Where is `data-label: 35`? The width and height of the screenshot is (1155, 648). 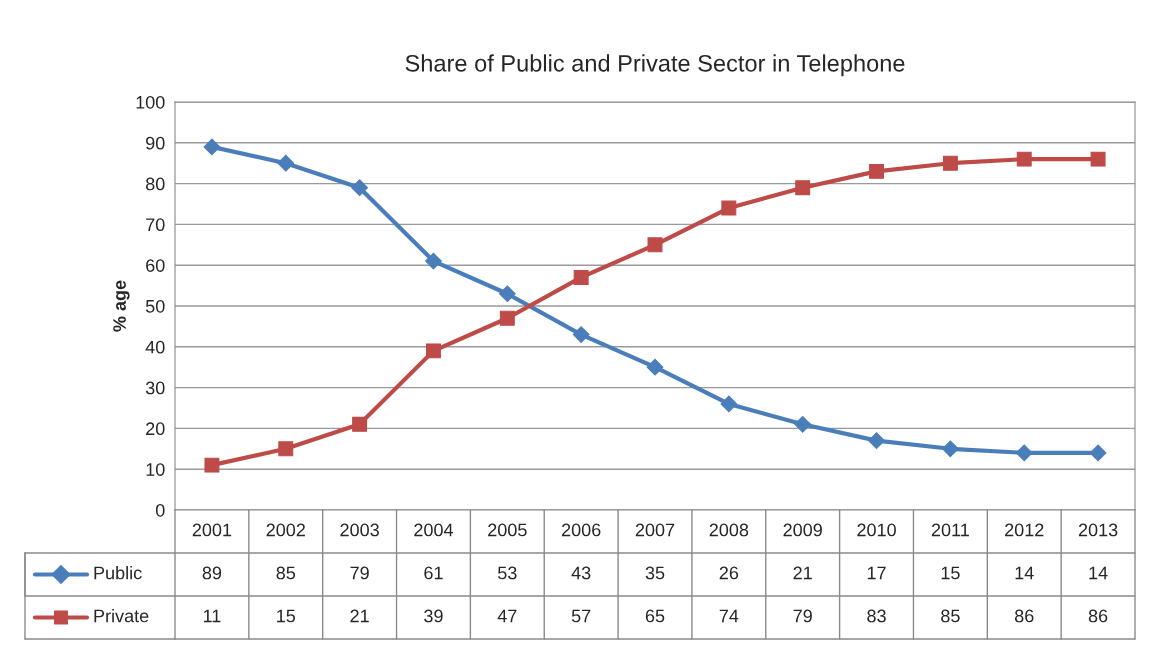 data-label: 35 is located at coordinates (655, 573).